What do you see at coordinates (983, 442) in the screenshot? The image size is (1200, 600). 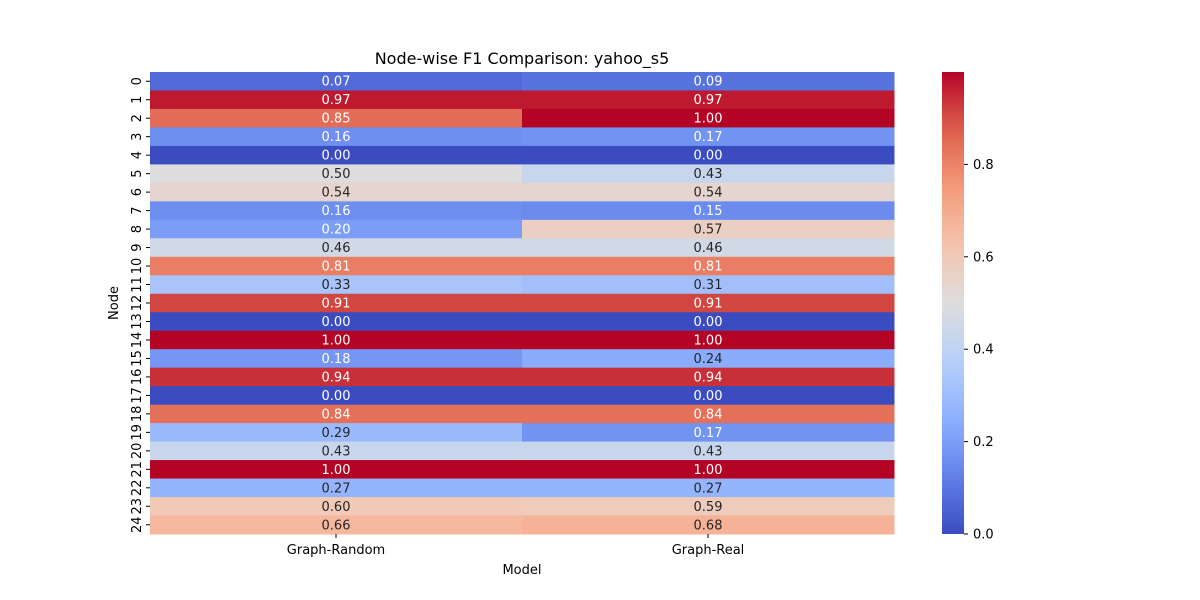 I see `colorbar-tick-label: 0.2` at bounding box center [983, 442].